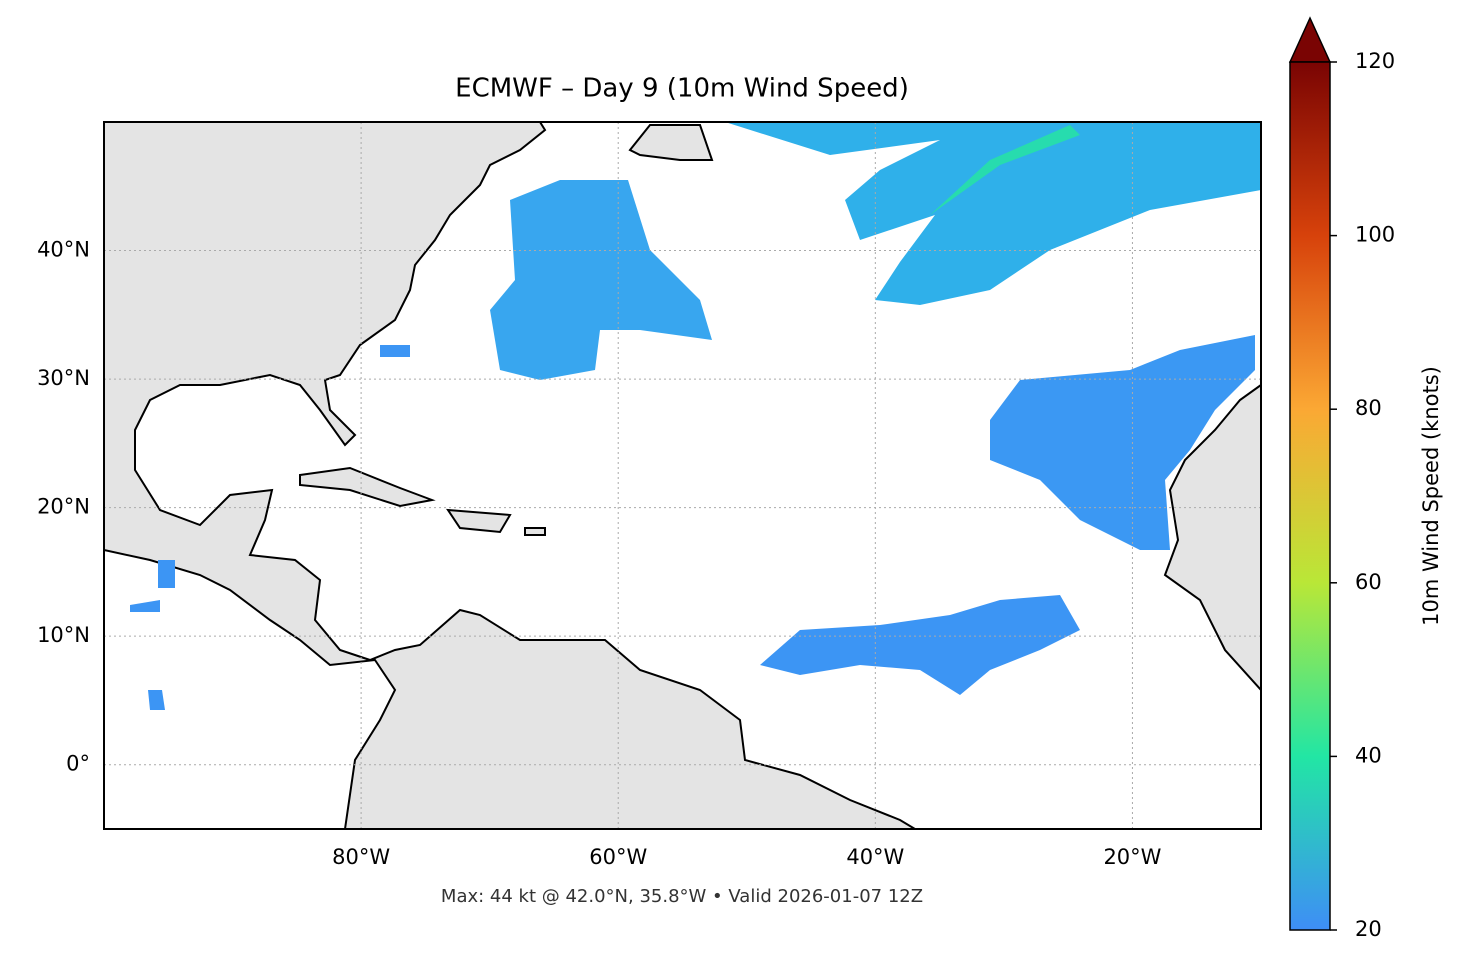 This screenshot has height=973, width=1466. I want to click on x-tick-label: 80°W, so click(361, 857).